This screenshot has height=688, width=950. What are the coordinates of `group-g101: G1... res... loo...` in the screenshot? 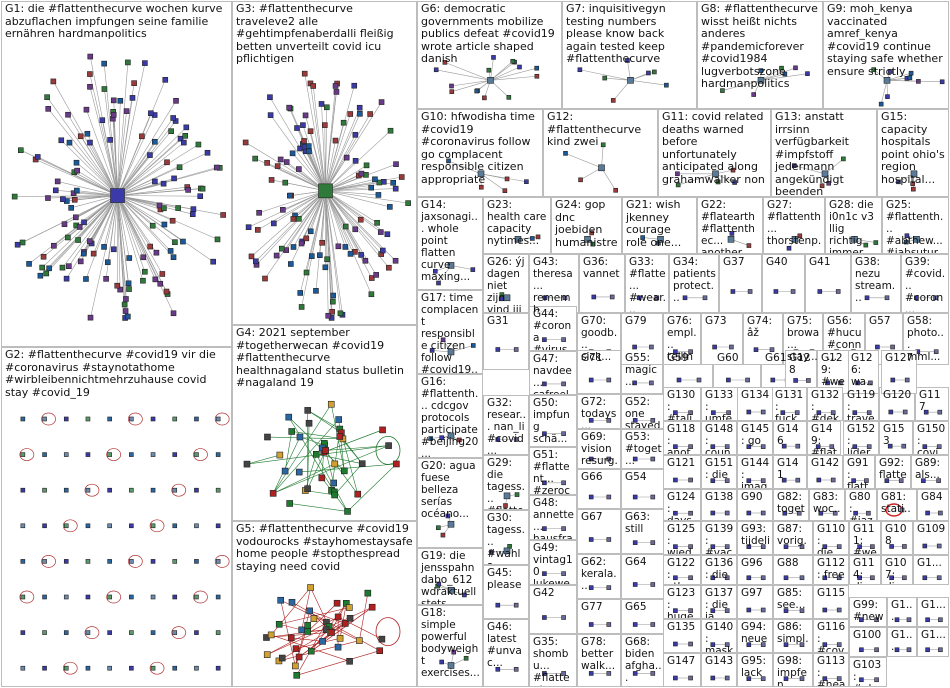 It's located at (902, 612).